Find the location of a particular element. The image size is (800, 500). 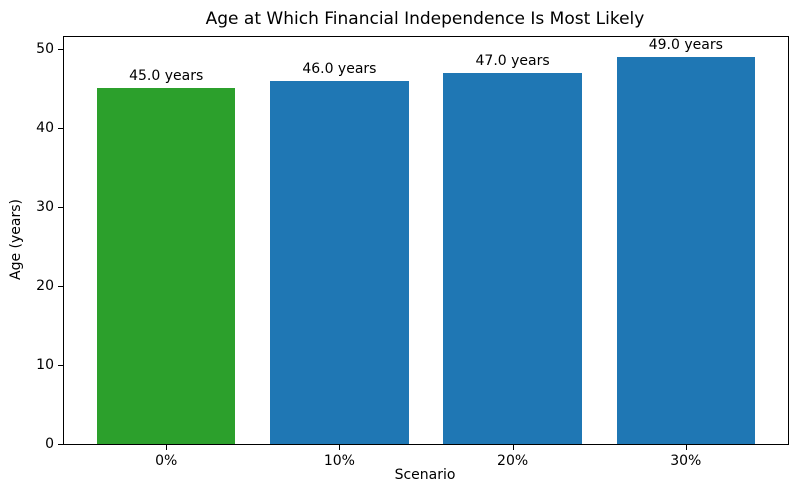

bar-10% is located at coordinates (339, 262).